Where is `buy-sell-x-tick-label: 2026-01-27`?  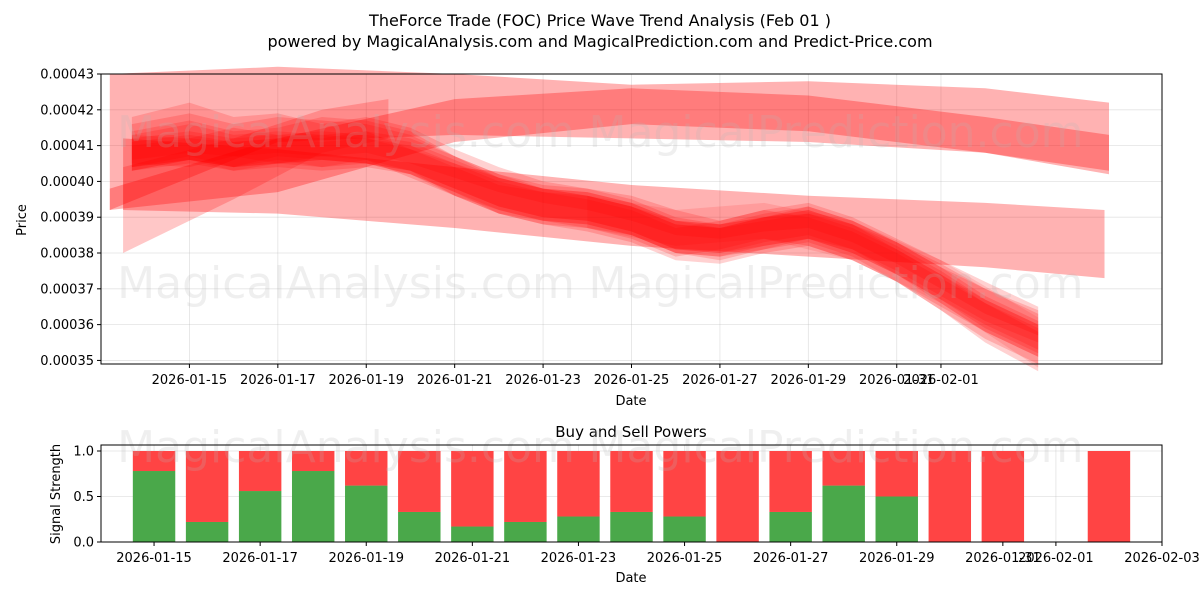 buy-sell-x-tick-label: 2026-01-27 is located at coordinates (791, 558).